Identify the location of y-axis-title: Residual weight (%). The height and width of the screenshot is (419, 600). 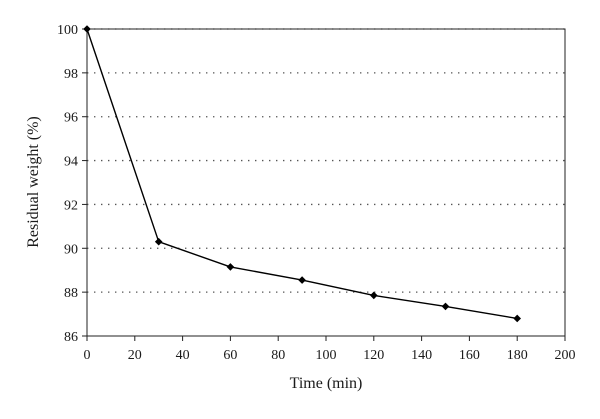
(33, 182).